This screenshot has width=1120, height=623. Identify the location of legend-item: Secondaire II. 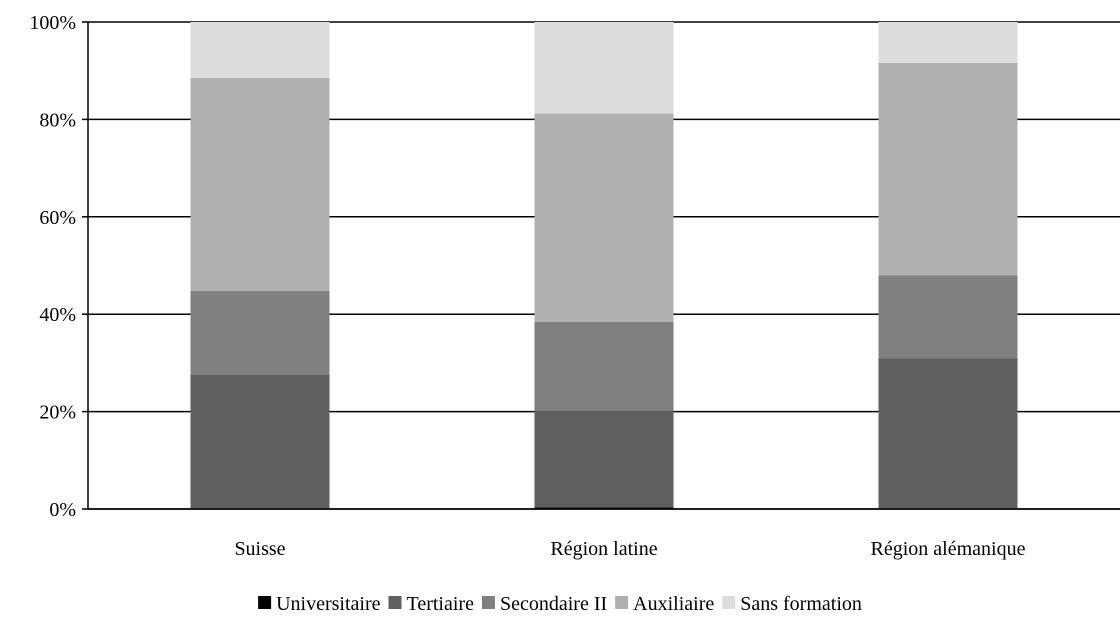
(544, 604).